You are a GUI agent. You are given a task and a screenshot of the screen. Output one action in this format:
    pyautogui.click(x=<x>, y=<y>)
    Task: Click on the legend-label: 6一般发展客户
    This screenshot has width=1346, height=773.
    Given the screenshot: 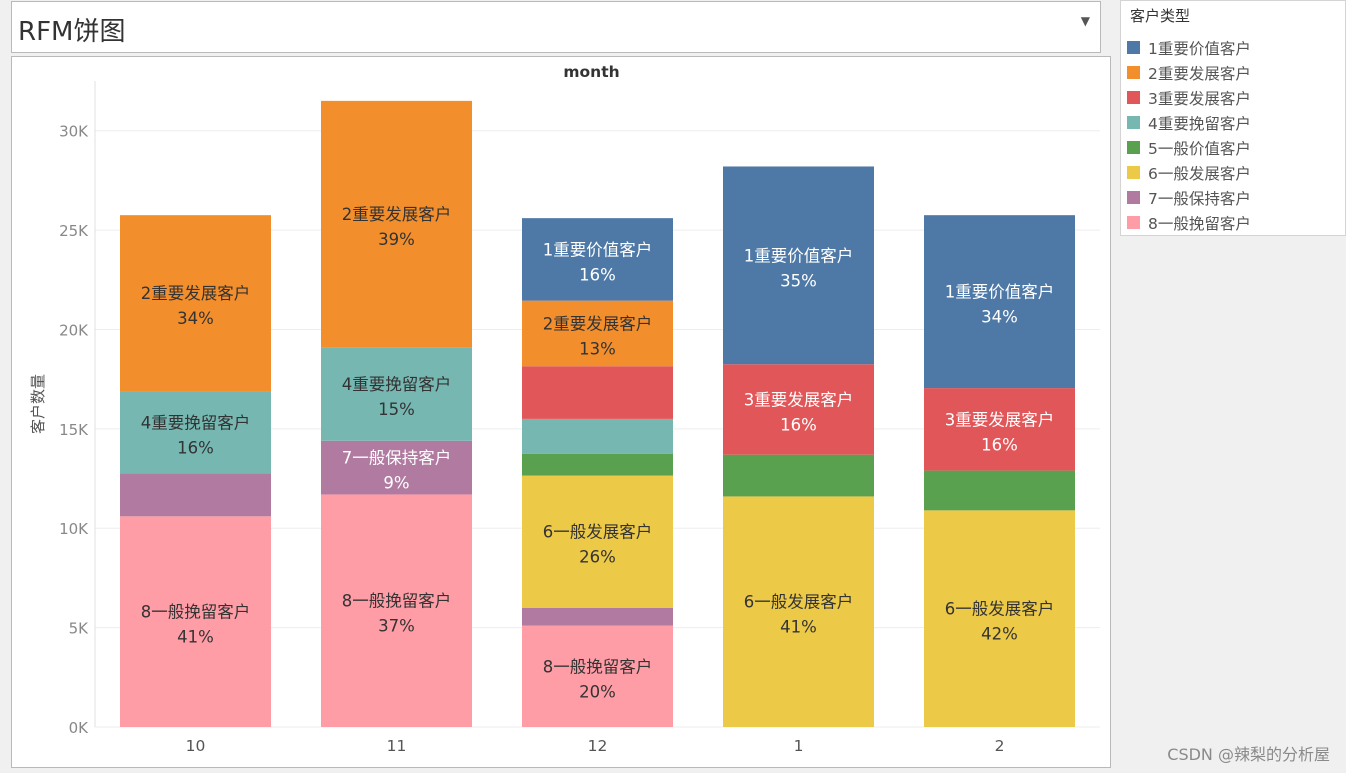 What is the action you would take?
    pyautogui.click(x=1199, y=173)
    